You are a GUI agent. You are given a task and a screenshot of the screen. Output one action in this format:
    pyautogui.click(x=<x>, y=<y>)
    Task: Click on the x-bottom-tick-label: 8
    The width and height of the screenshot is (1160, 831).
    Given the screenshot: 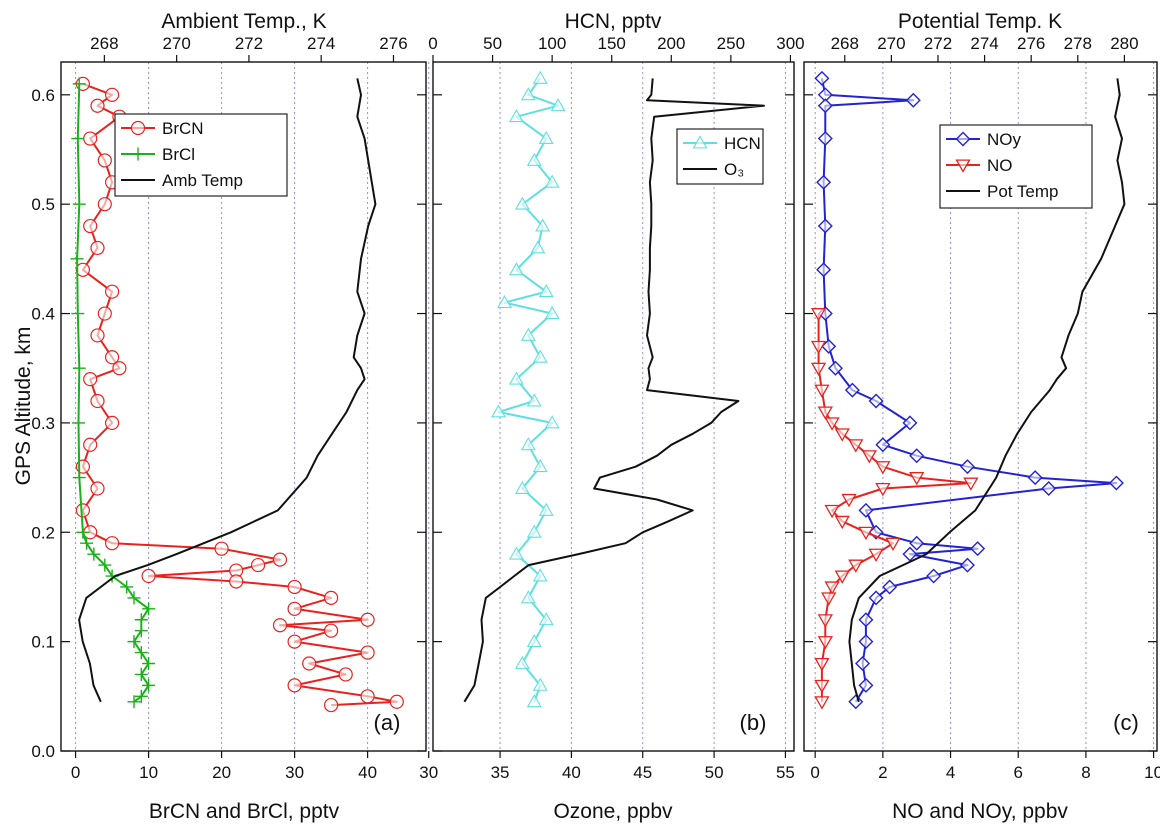 What is the action you would take?
    pyautogui.click(x=1085, y=772)
    